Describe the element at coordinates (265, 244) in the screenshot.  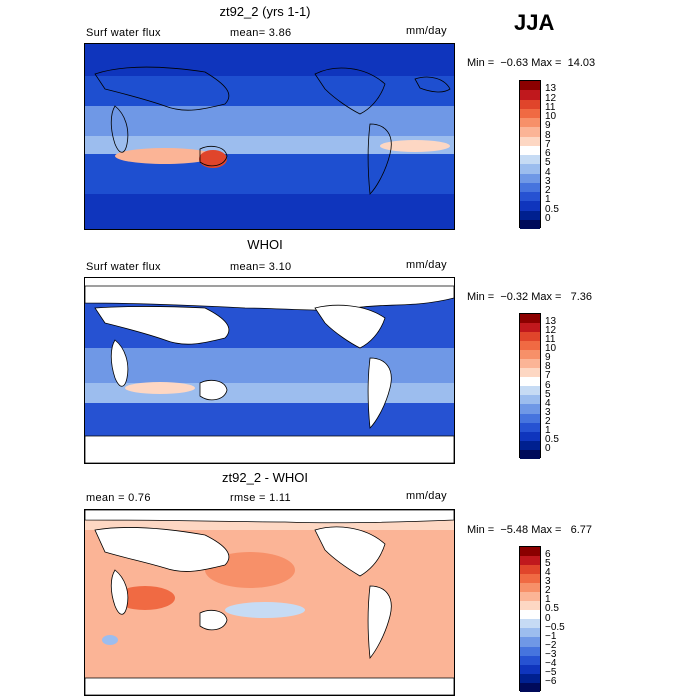
I see `panel2-title: WHOI` at that location.